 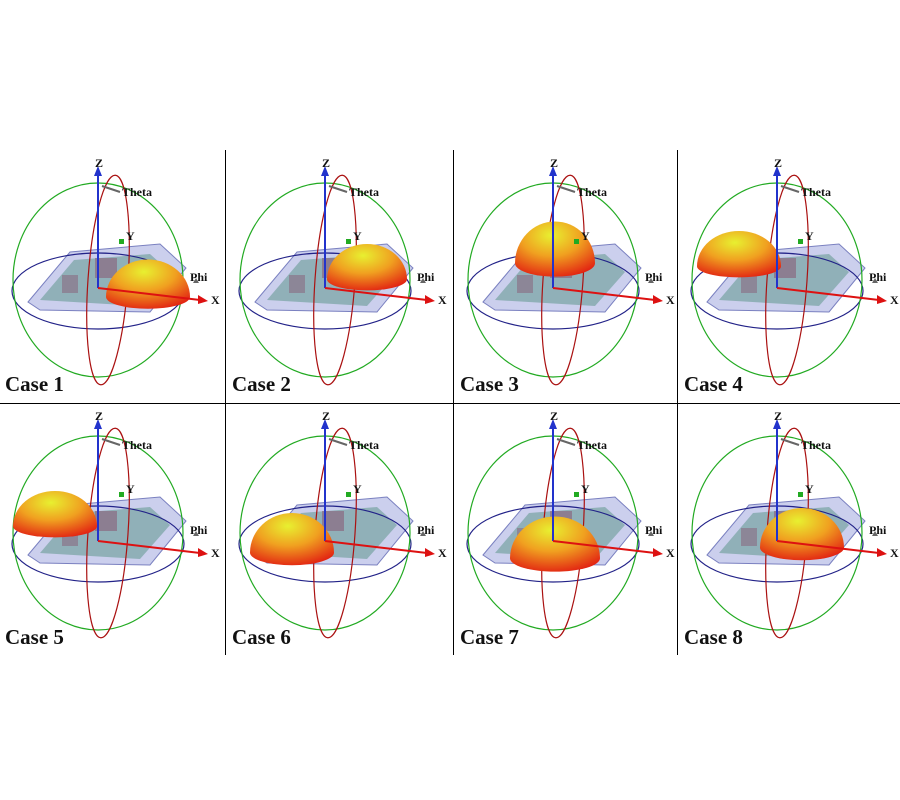 I want to click on pattern-panel: Z Theta Y Phi X Case 7, so click(x=568, y=529).